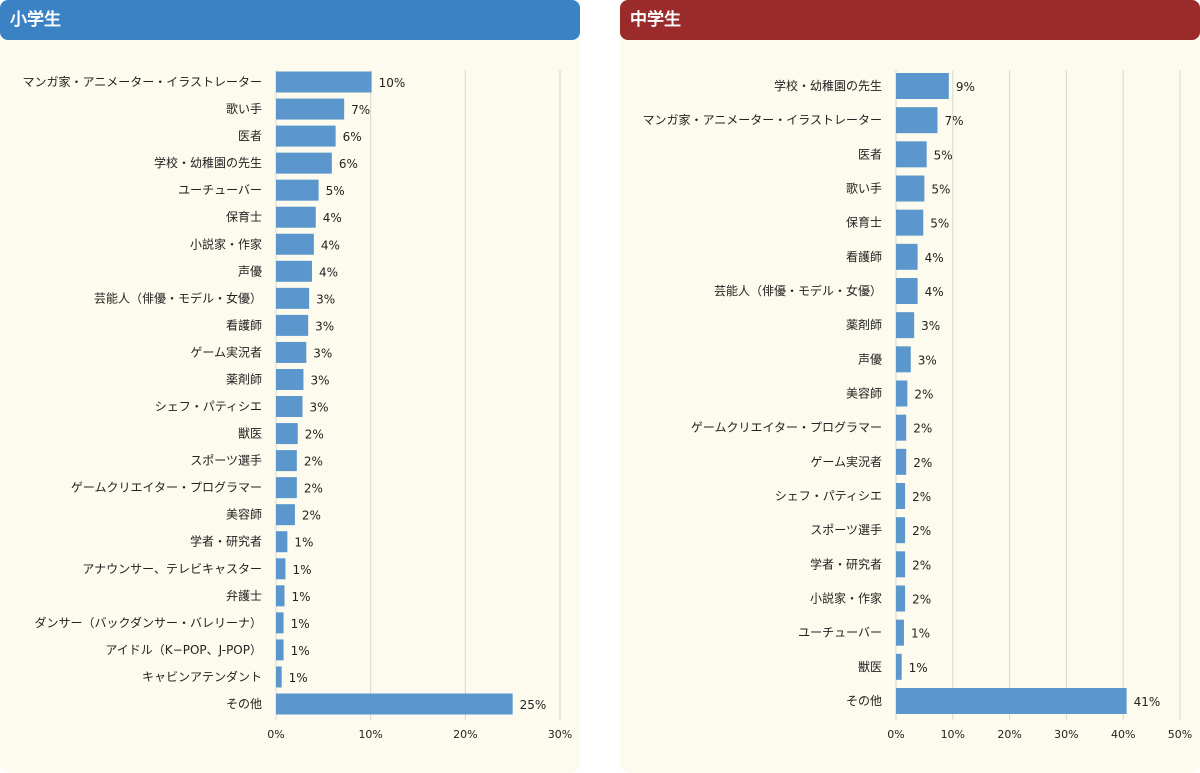 This screenshot has height=773, width=1200. What do you see at coordinates (220, 190) in the screenshot?
I see `category-label: ユーチューバー` at bounding box center [220, 190].